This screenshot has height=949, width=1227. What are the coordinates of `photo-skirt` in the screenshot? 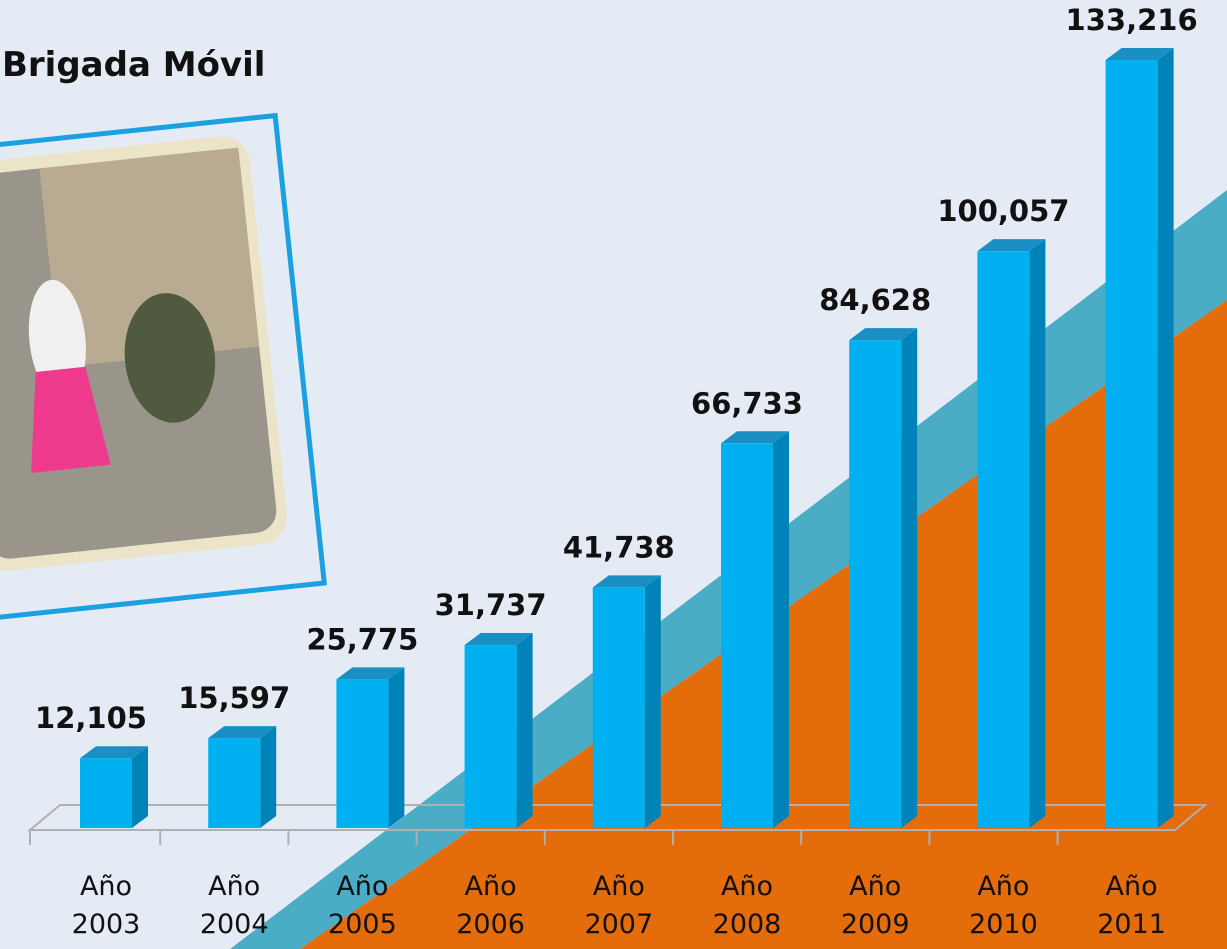 It's located at (71, 420).